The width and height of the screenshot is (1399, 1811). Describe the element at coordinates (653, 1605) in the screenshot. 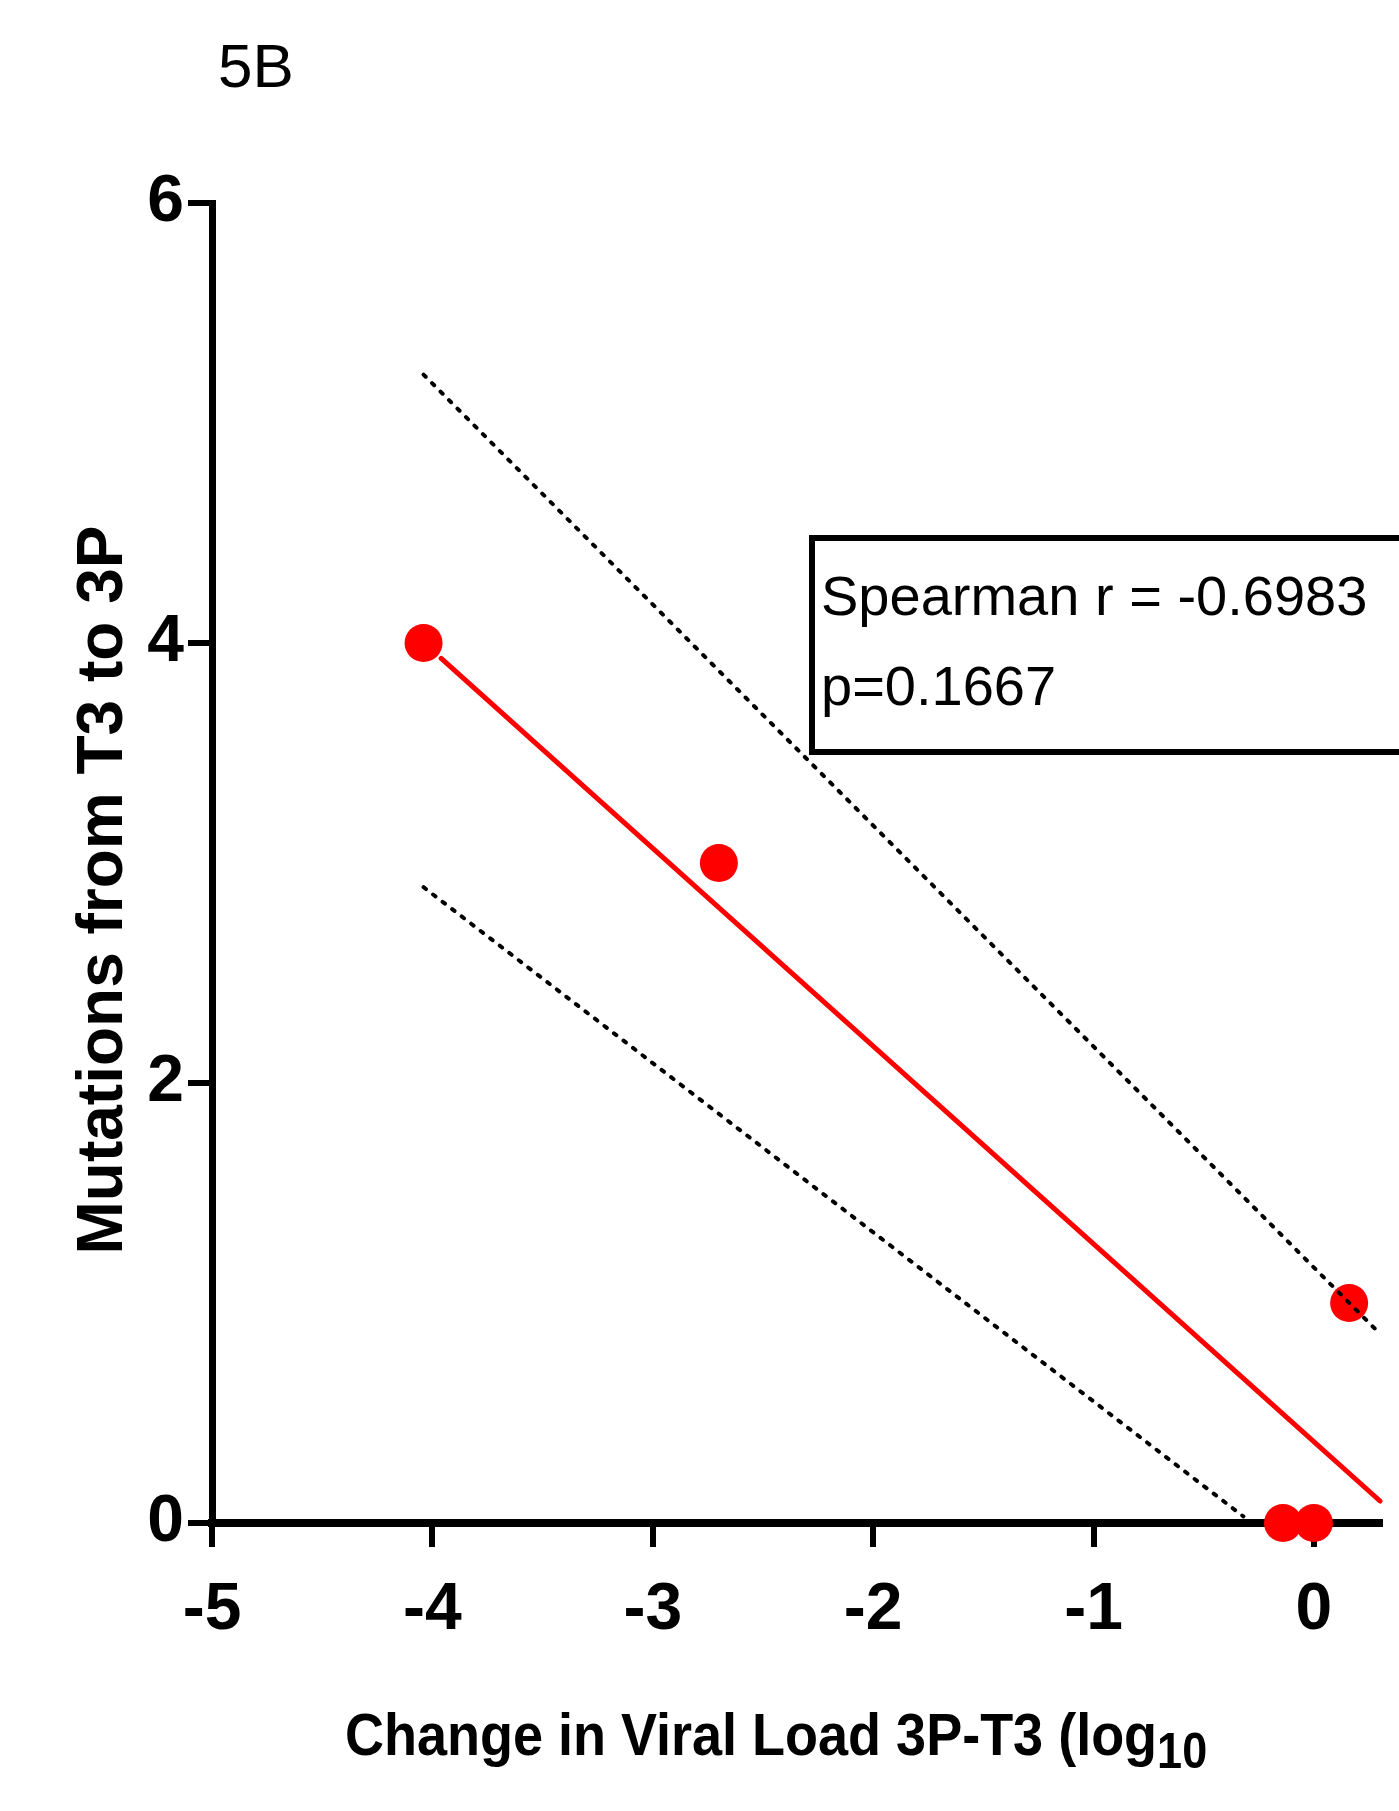

I see `x-tick-label: -3` at that location.